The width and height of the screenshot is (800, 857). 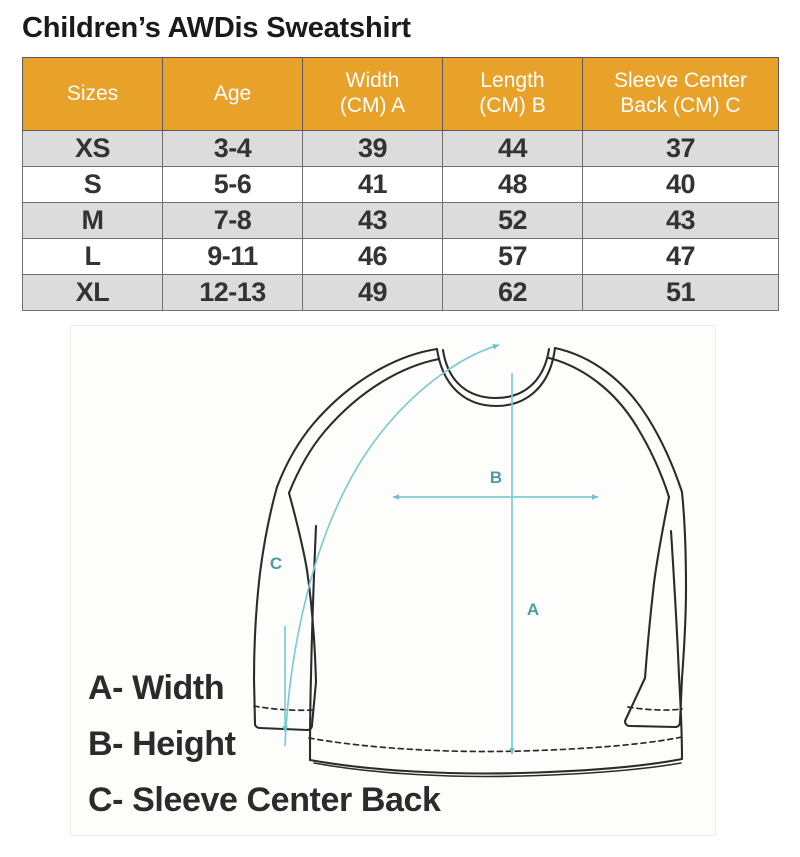 What do you see at coordinates (533, 609) in the screenshot?
I see `measure-label-a: A` at bounding box center [533, 609].